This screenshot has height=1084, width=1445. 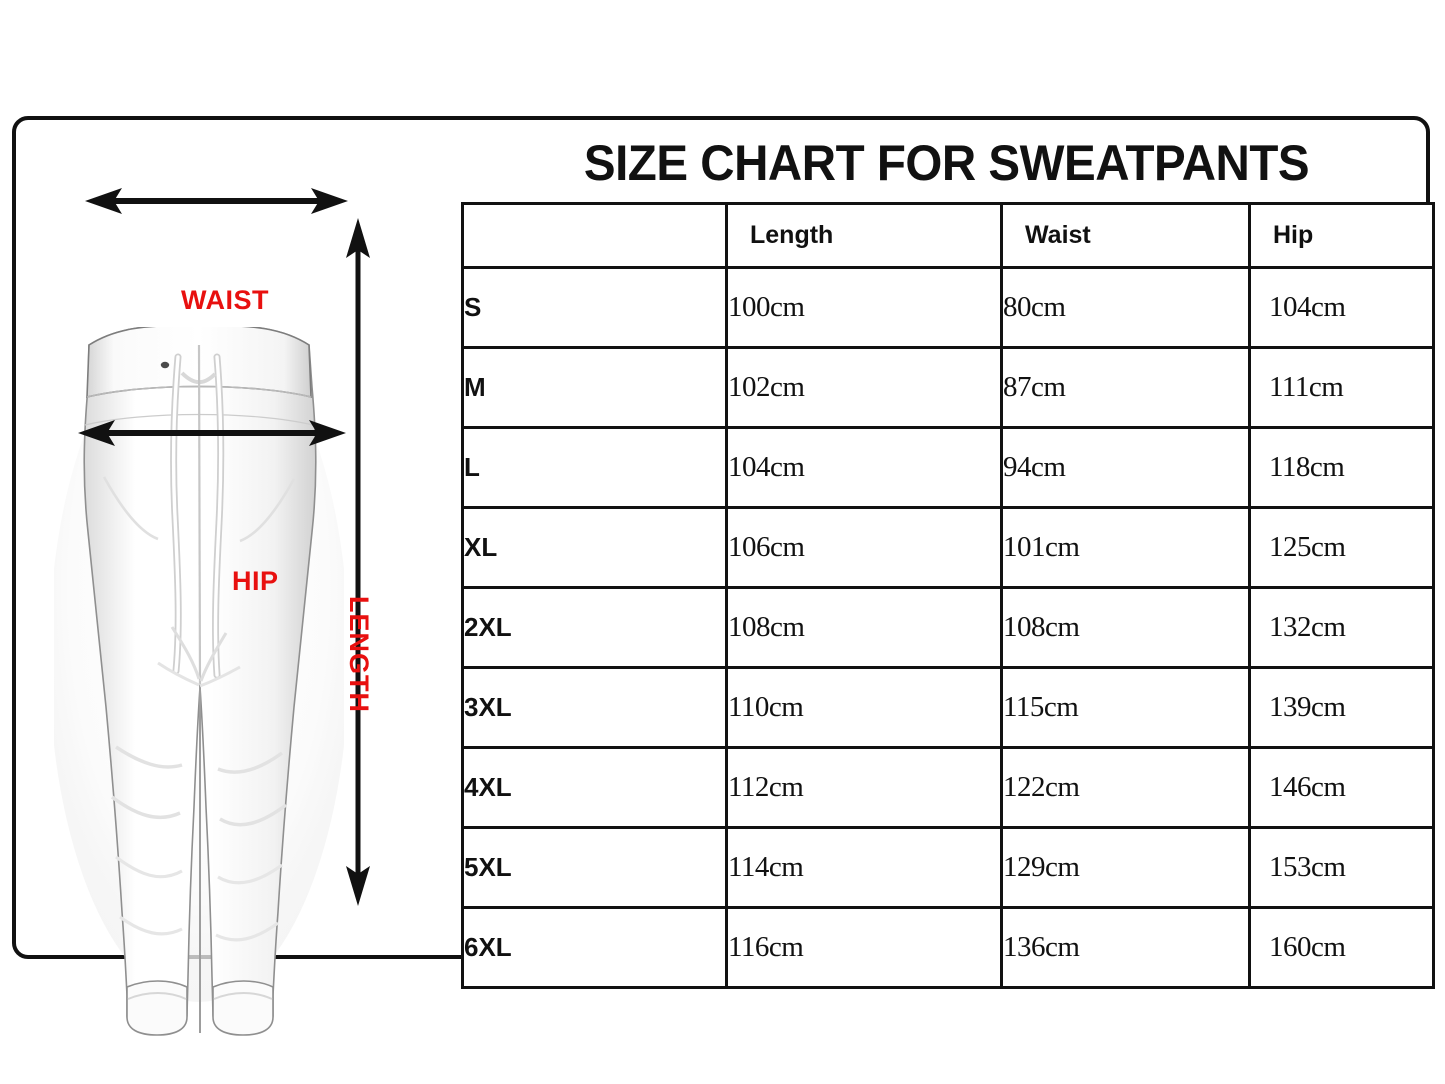 I want to click on table-row: 6XL 116cm 136cm 160cm, so click(x=948, y=947).